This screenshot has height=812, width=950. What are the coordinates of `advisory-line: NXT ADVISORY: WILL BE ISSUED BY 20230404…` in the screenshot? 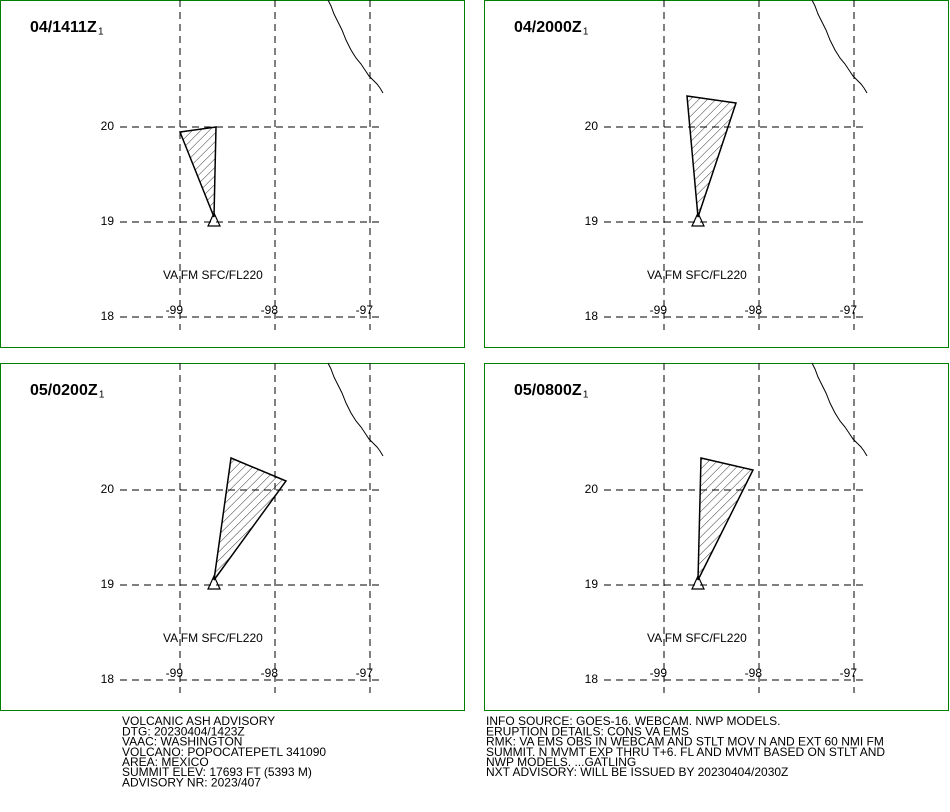 It's located at (637, 772).